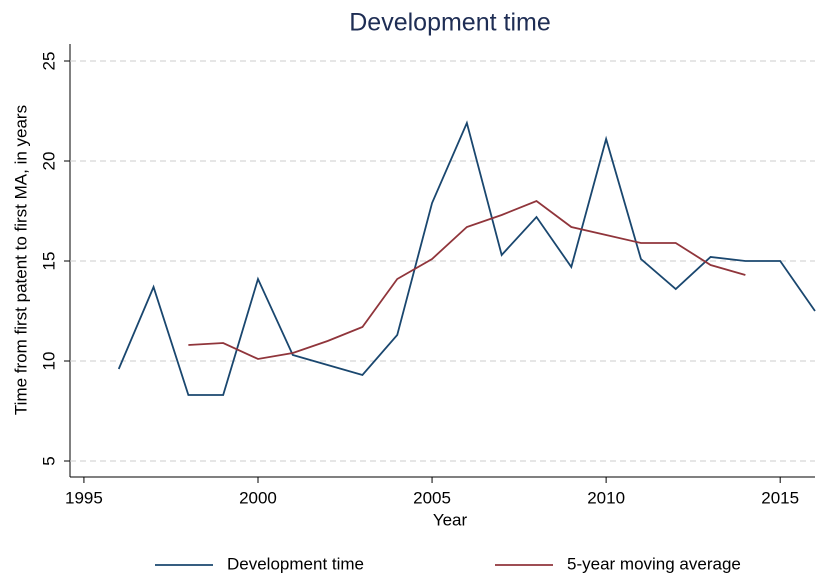  I want to click on legend-label: 5-year moving average, so click(654, 563).